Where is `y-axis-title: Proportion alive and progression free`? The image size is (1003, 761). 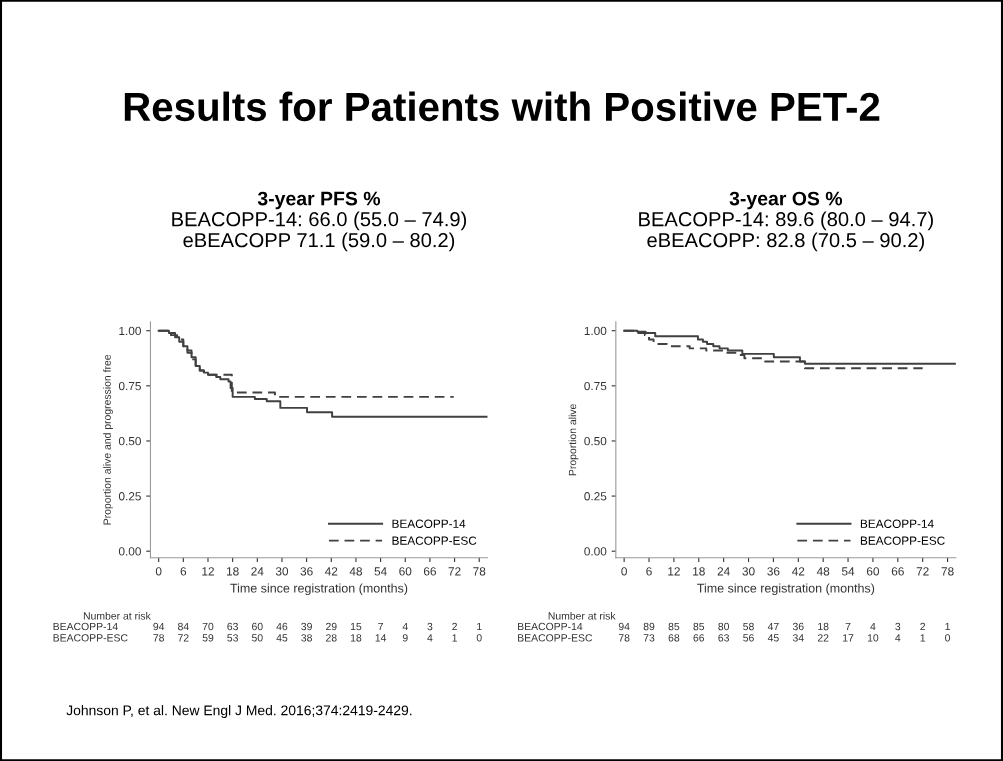 y-axis-title: Proportion alive and progression free is located at coordinates (108, 439).